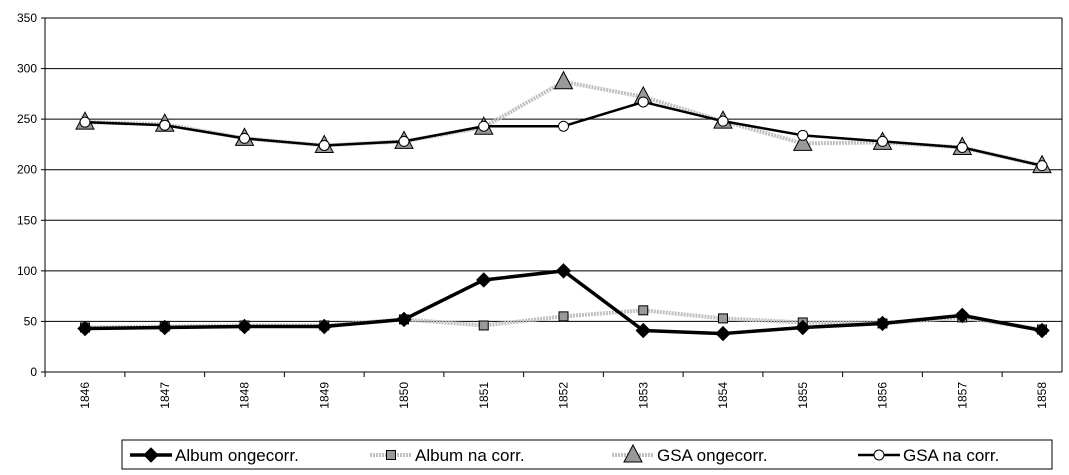 Image resolution: width=1069 pixels, height=475 pixels. I want to click on x-tick-label: 1853, so click(643, 395).